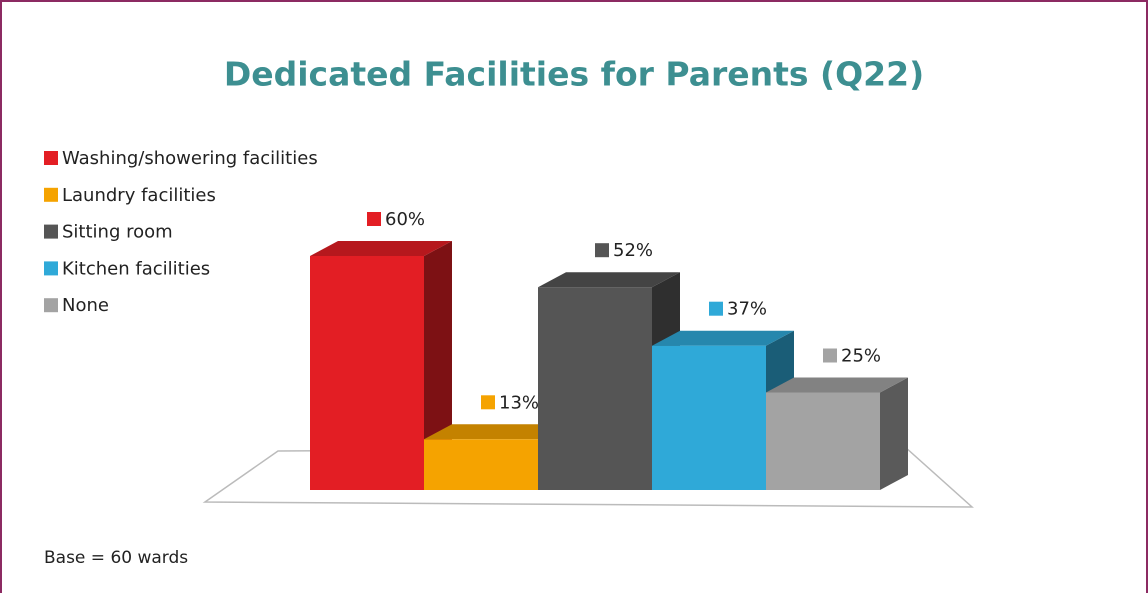  What do you see at coordinates (747, 309) in the screenshot?
I see `value-label: 37%` at bounding box center [747, 309].